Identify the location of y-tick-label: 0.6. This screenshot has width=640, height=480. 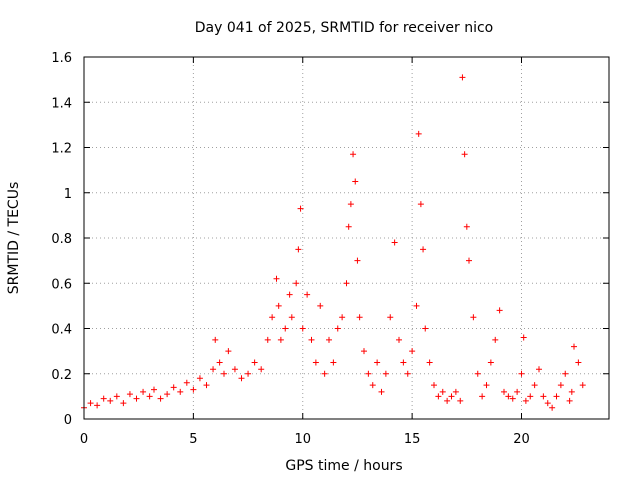
(61, 284).